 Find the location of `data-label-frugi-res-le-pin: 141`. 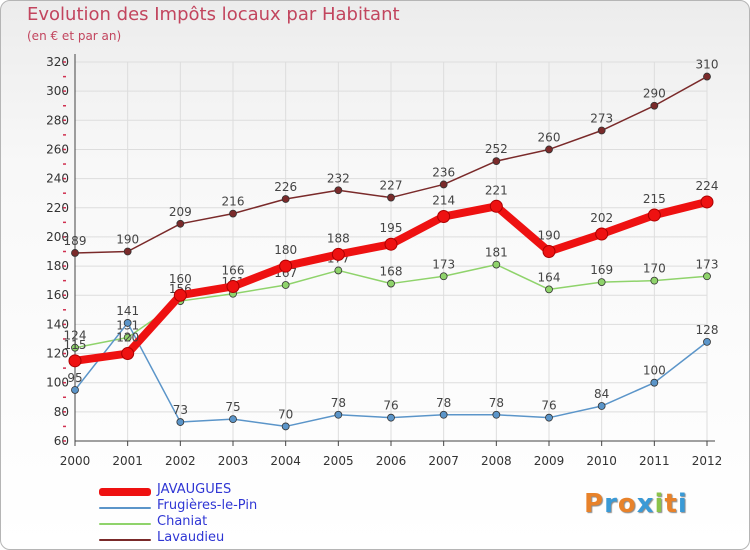

data-label-frugi-res-le-pin: 141 is located at coordinates (127, 311).